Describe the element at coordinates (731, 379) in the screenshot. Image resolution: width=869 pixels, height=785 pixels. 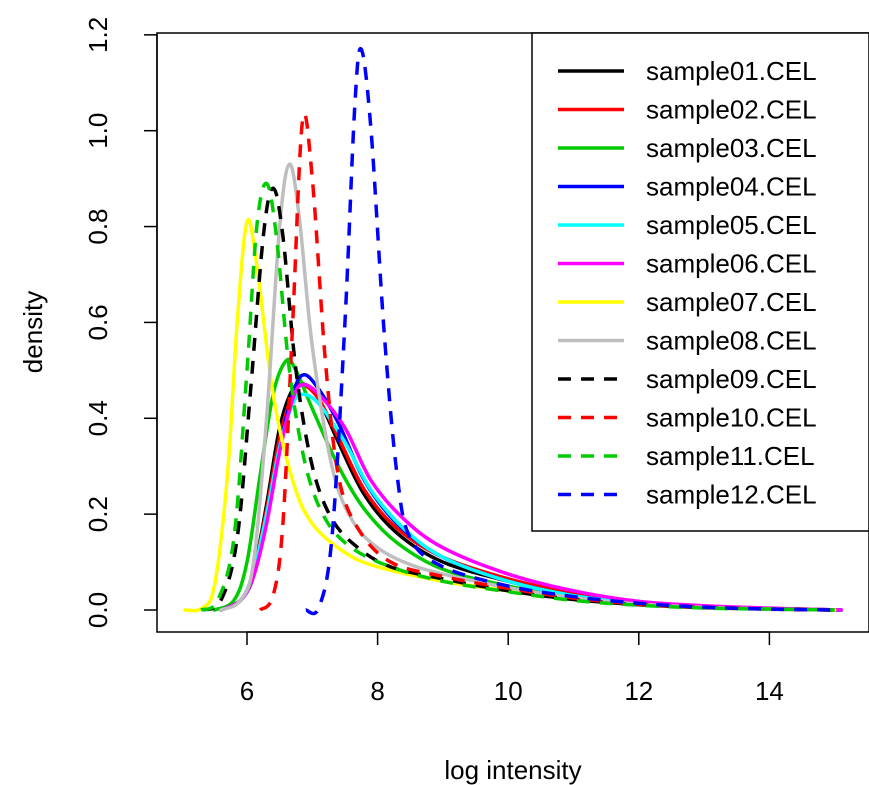
I see `legend-label: sample09.CEL` at that location.